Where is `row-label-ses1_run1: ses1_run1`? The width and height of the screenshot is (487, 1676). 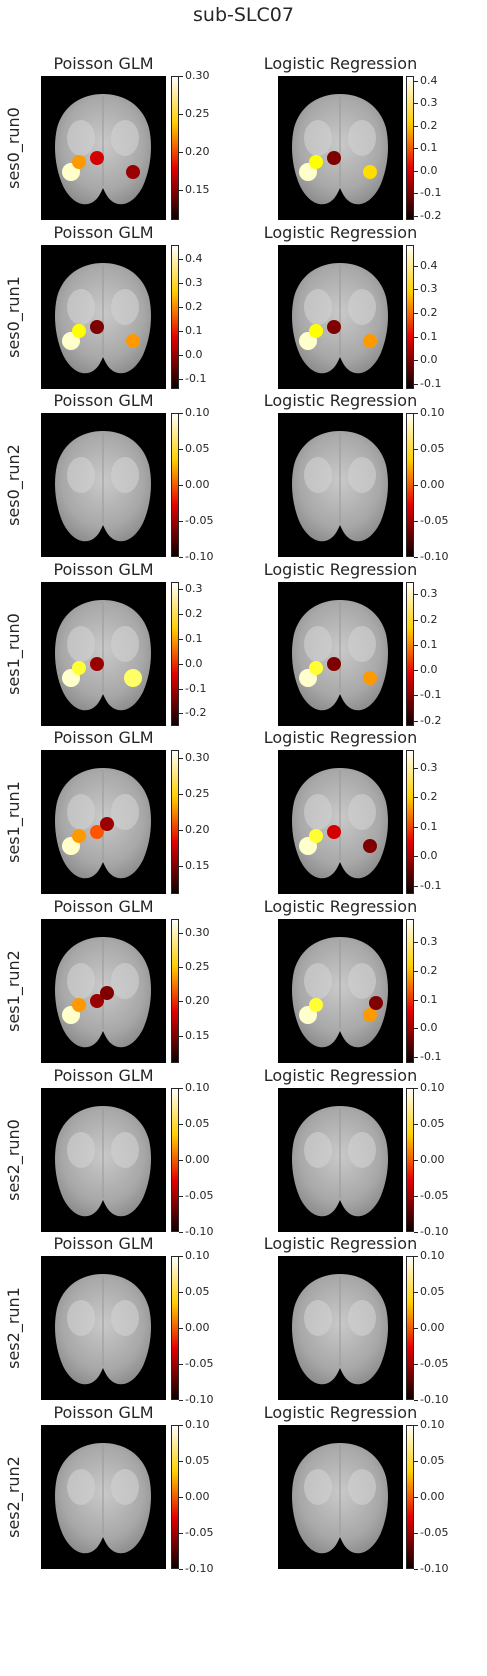 row-label-ses1_run1: ses1_run1 is located at coordinates (13, 822).